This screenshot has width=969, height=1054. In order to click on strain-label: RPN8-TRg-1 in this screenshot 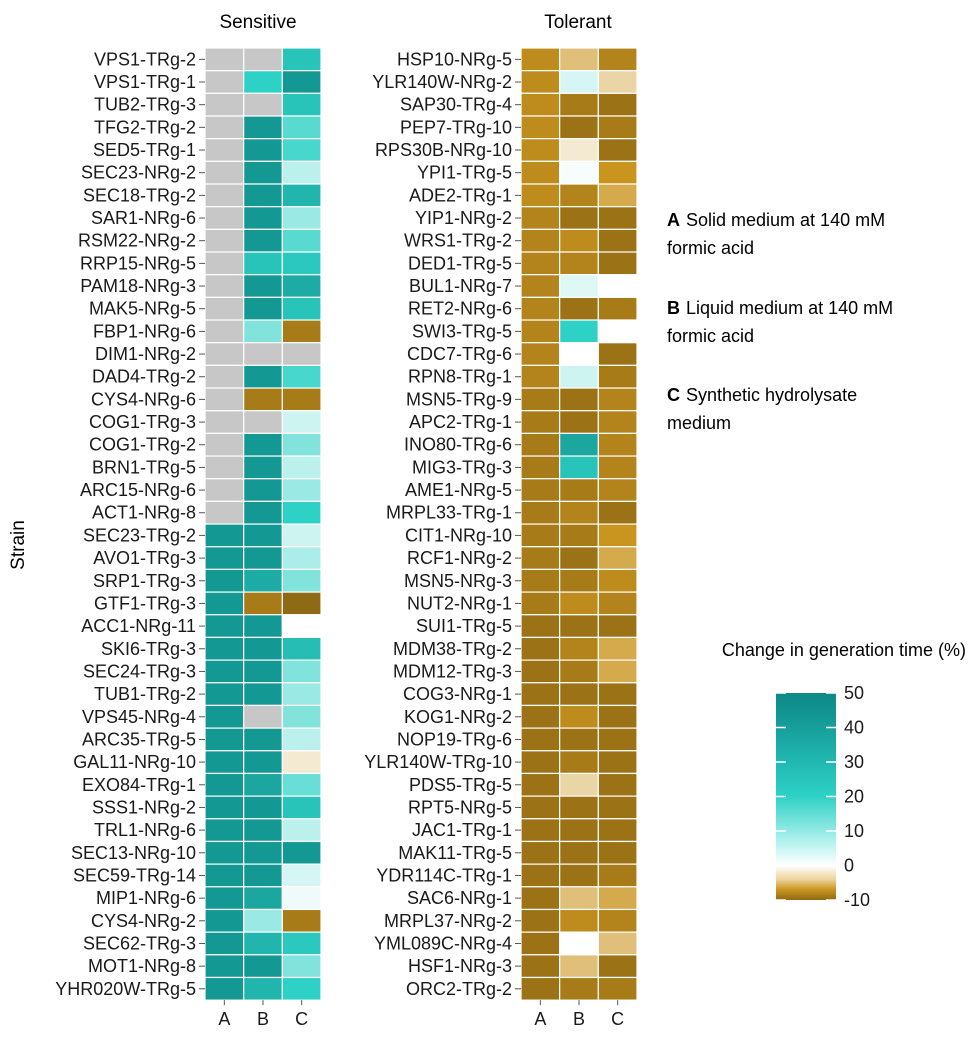, I will do `click(460, 377)`.